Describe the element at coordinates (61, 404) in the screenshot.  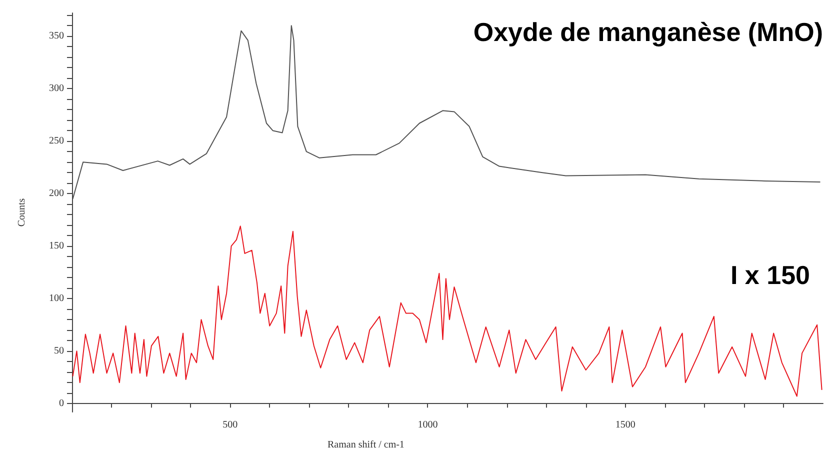
I see `y-tick-label: 0` at that location.